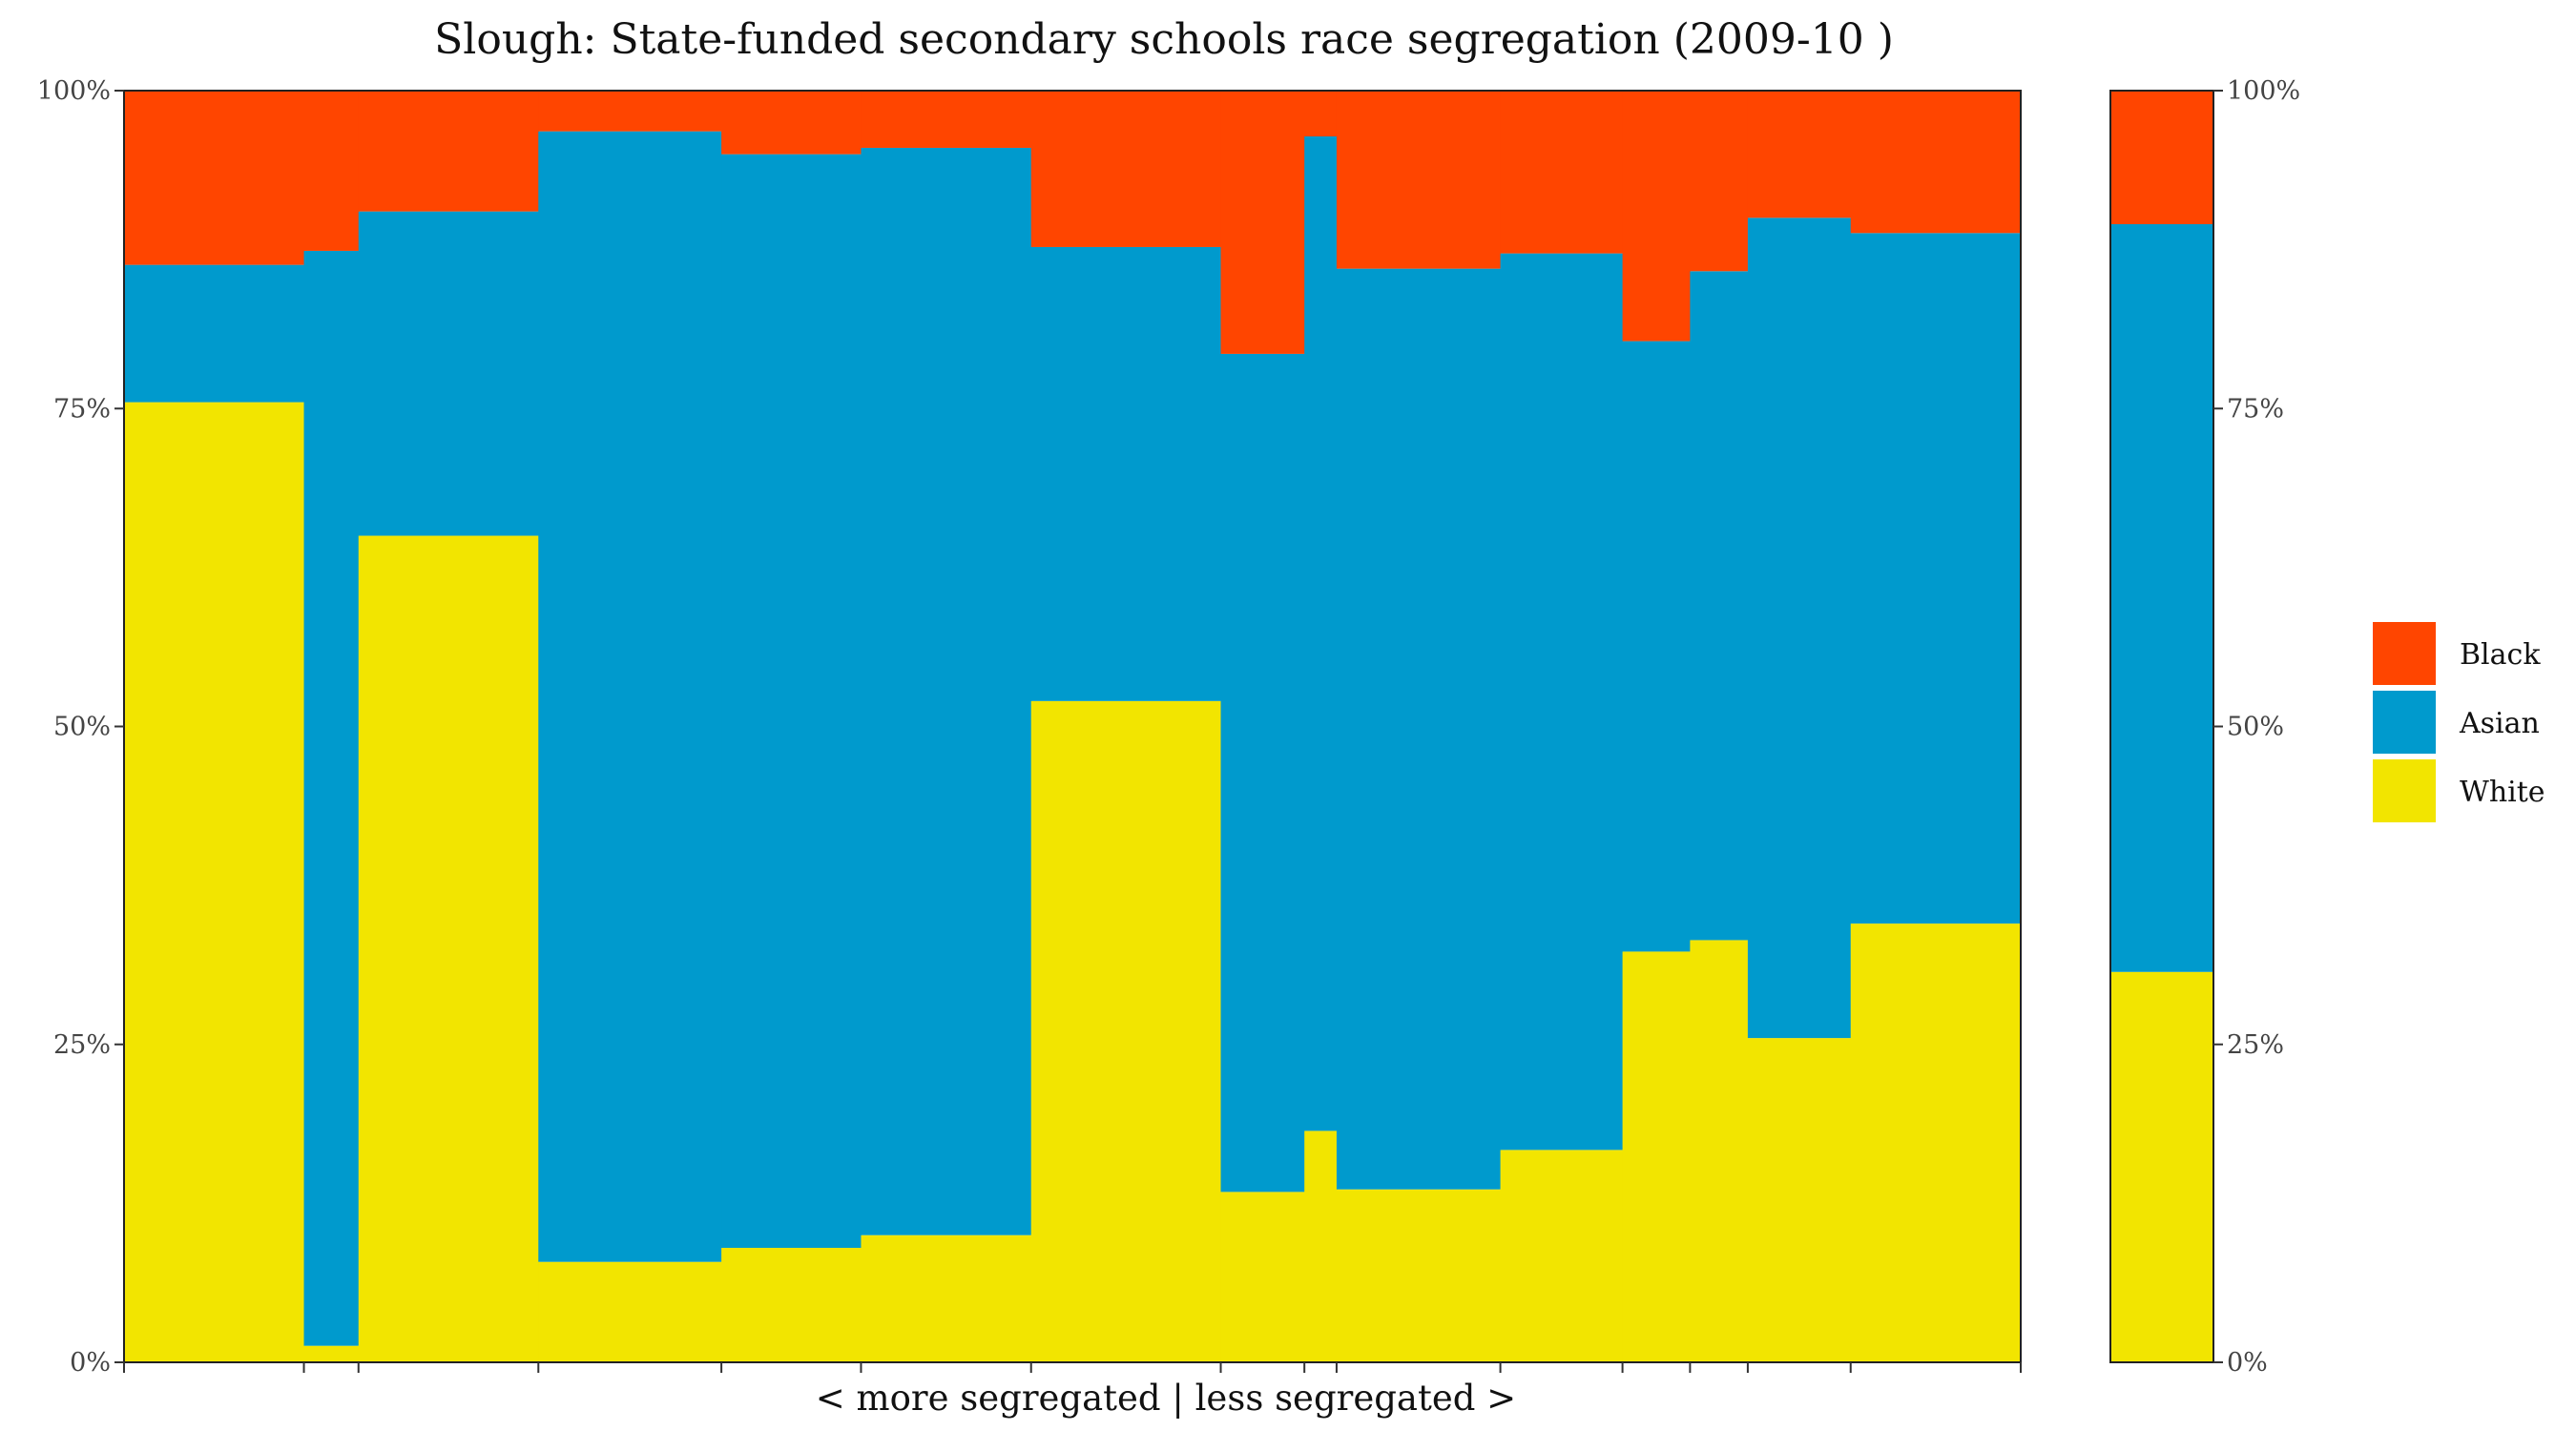  Describe the element at coordinates (2255, 409) in the screenshot. I see `y-tick-label-right: 75%` at that location.